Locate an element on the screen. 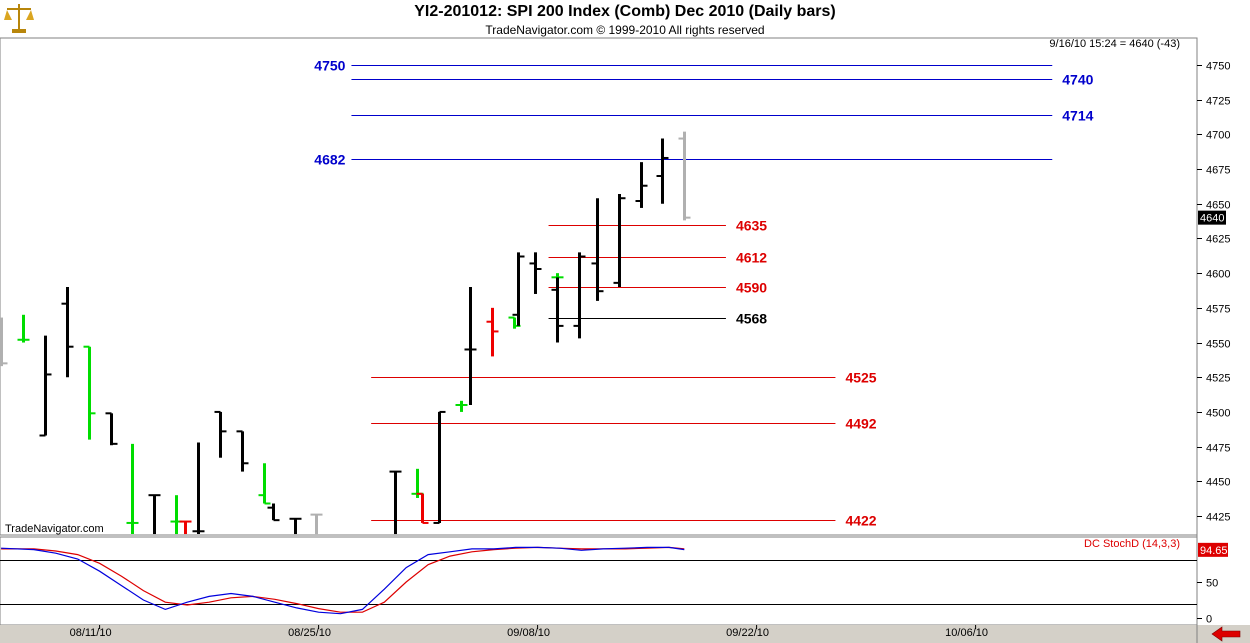 Image resolution: width=1250 pixels, height=643 pixels. indicator-tick-label: 50 is located at coordinates (1212, 584).